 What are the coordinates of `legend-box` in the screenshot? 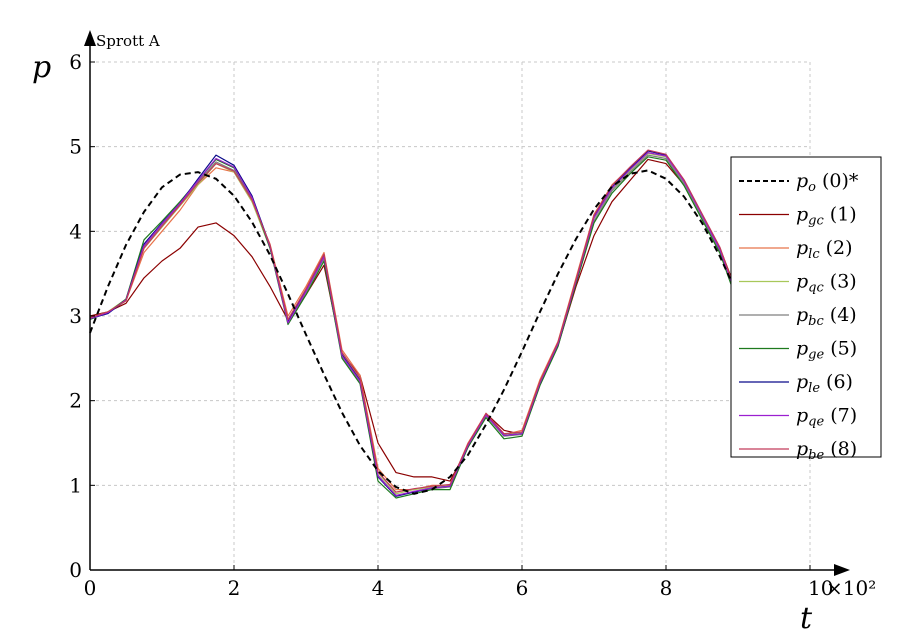 It's located at (806, 307).